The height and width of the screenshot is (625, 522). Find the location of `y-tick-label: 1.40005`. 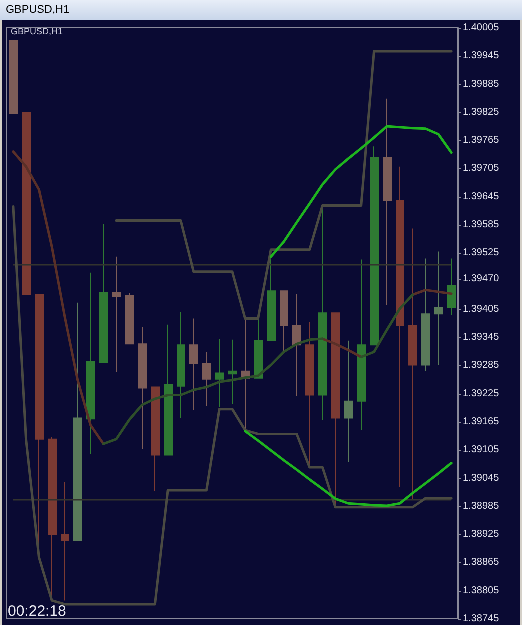

y-tick-label: 1.40005 is located at coordinates (481, 28).